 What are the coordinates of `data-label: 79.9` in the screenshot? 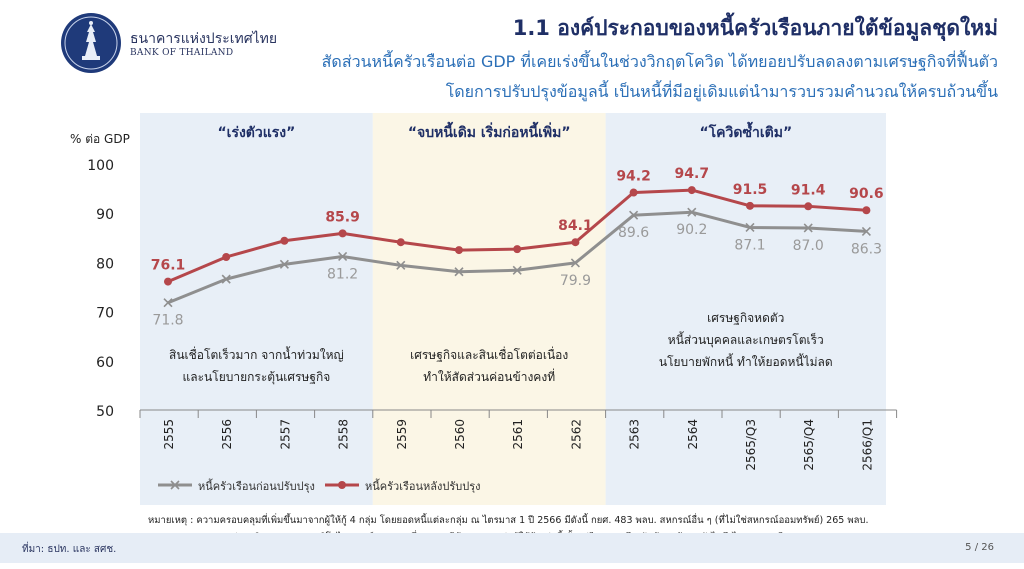 It's located at (575, 281).